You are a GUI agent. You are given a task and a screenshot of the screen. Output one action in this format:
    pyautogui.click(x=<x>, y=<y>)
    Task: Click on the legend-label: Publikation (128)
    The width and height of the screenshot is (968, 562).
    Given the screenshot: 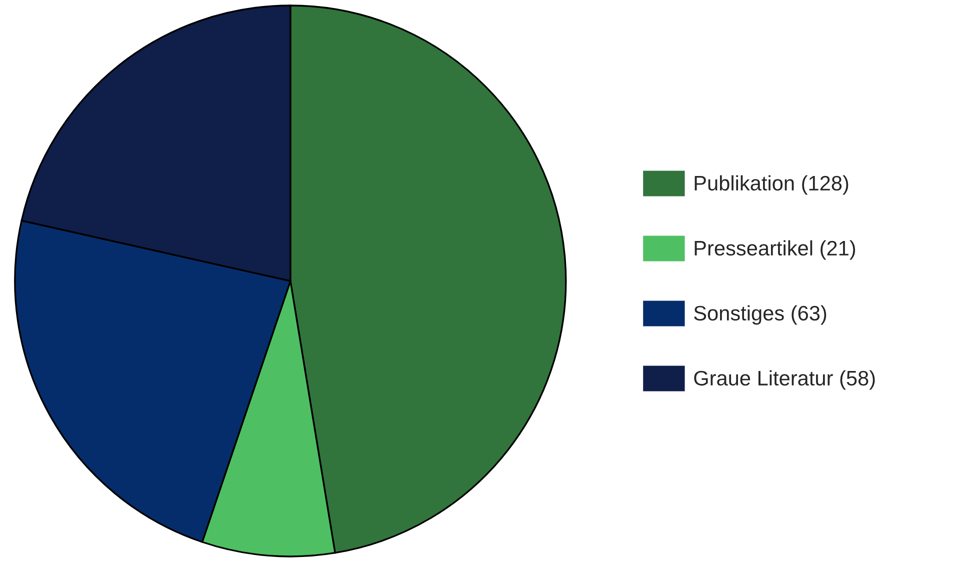 What is the action you would take?
    pyautogui.click(x=771, y=185)
    